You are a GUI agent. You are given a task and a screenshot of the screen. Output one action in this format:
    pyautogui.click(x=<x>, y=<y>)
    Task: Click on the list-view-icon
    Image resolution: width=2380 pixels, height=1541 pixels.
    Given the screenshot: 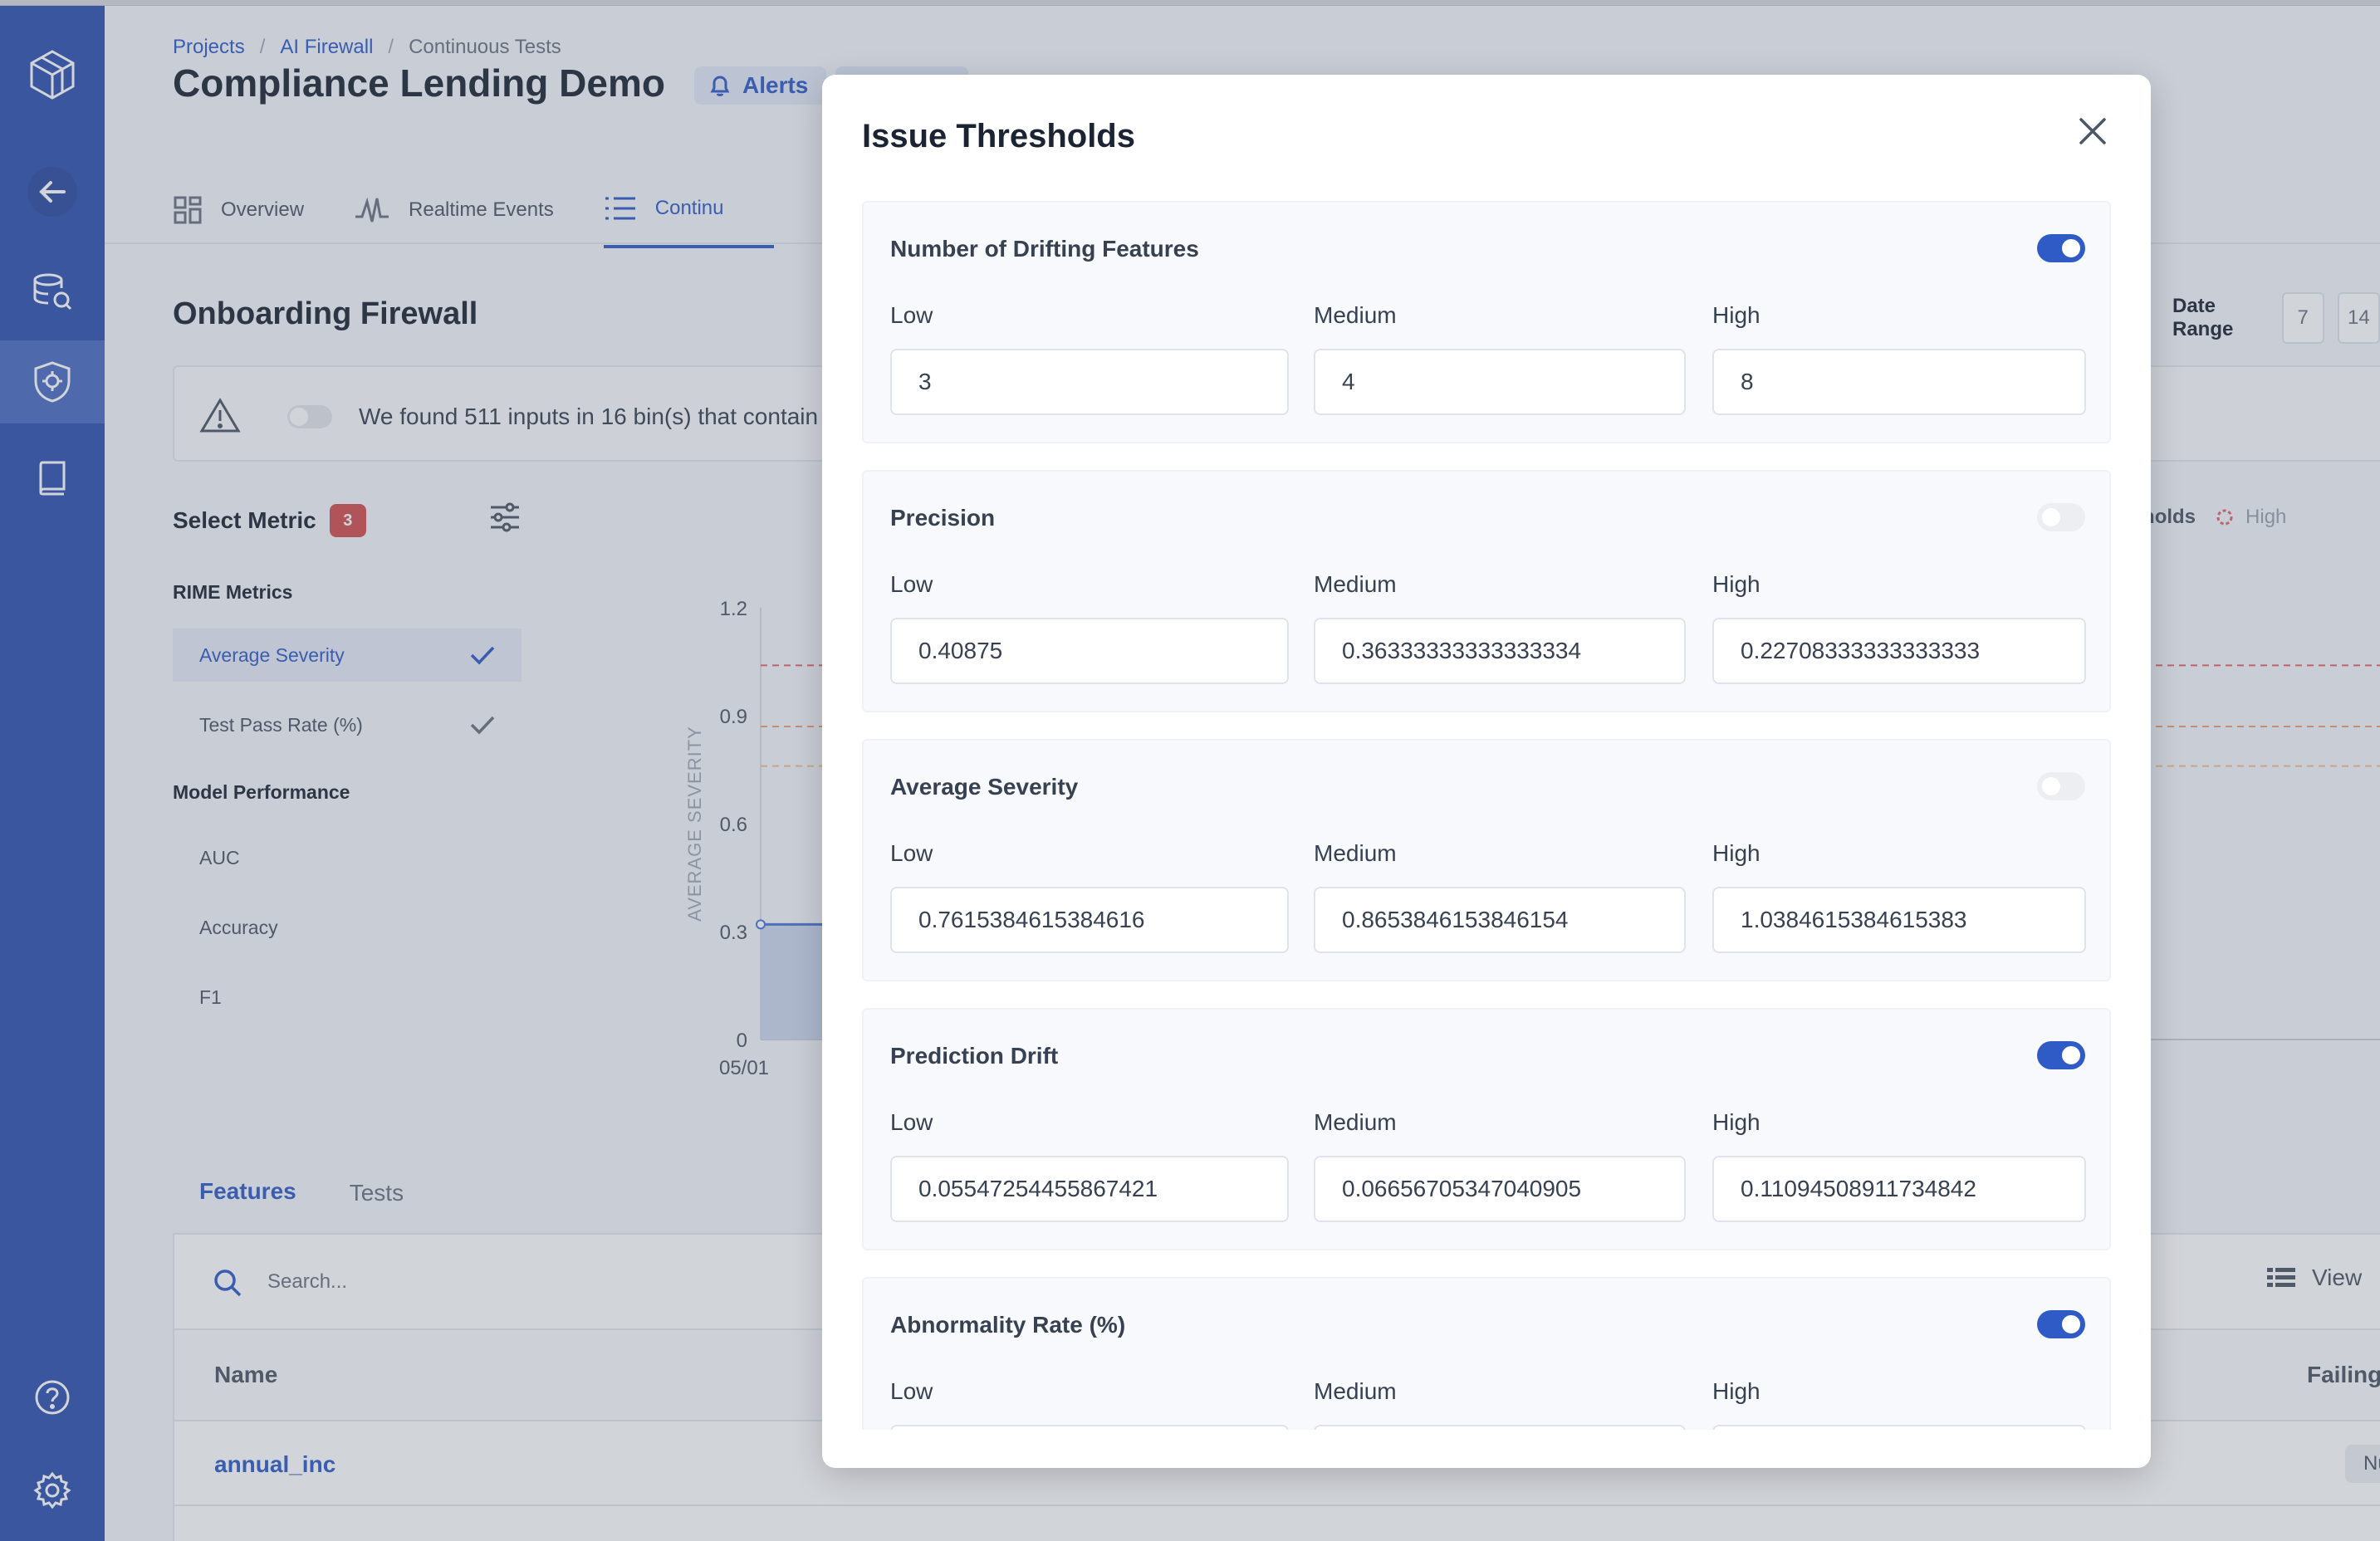 What is the action you would take?
    pyautogui.click(x=2281, y=1278)
    